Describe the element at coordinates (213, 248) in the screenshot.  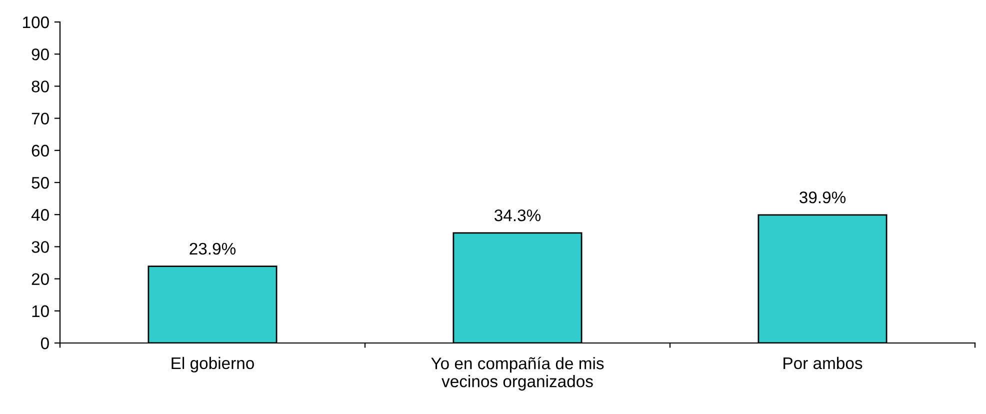
I see `data-label: 23.9%` at that location.